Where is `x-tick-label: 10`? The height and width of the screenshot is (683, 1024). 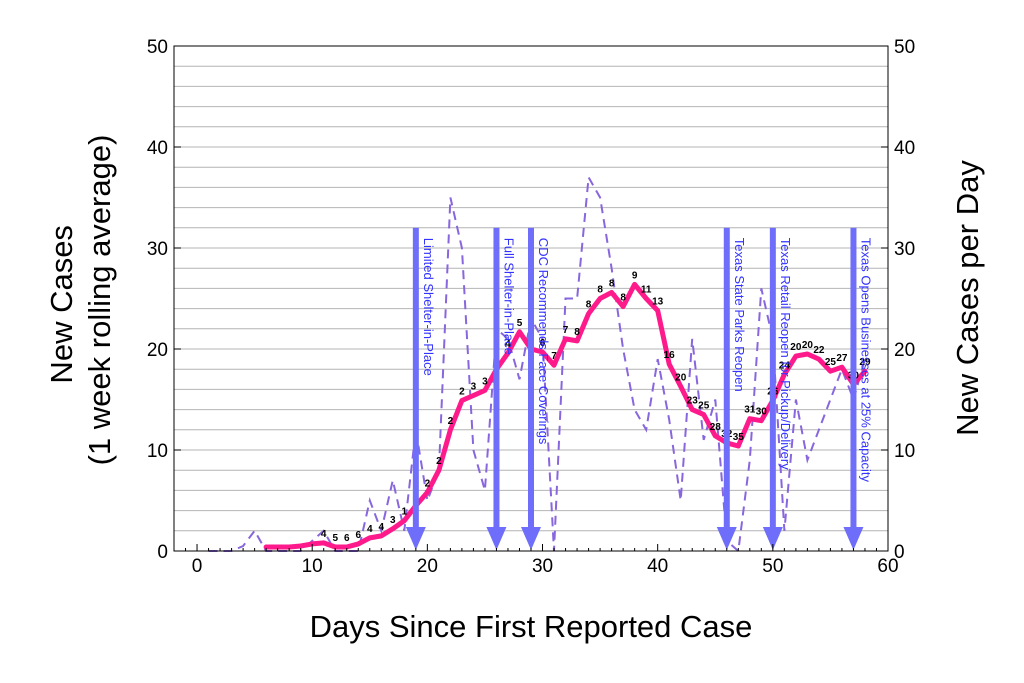 x-tick-label: 10 is located at coordinates (312, 566).